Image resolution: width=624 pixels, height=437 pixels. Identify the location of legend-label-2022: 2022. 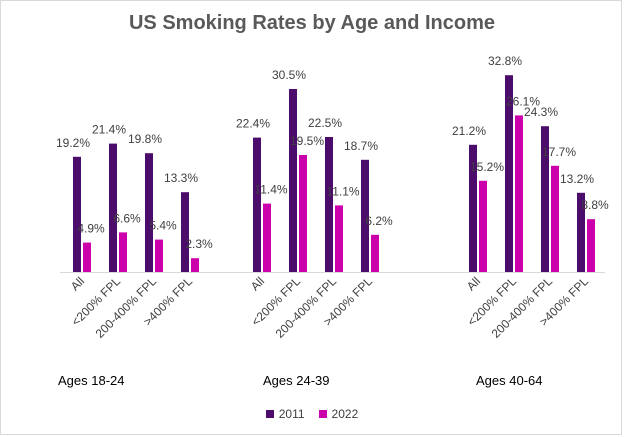
(345, 414).